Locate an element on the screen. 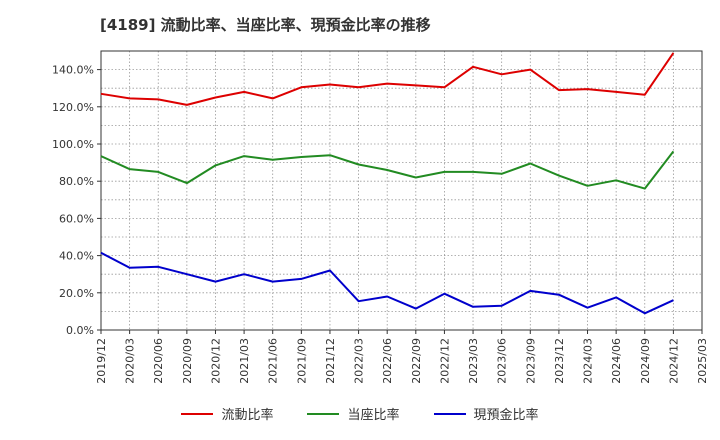  x-tick-label: 2022/03 is located at coordinates (359, 361).